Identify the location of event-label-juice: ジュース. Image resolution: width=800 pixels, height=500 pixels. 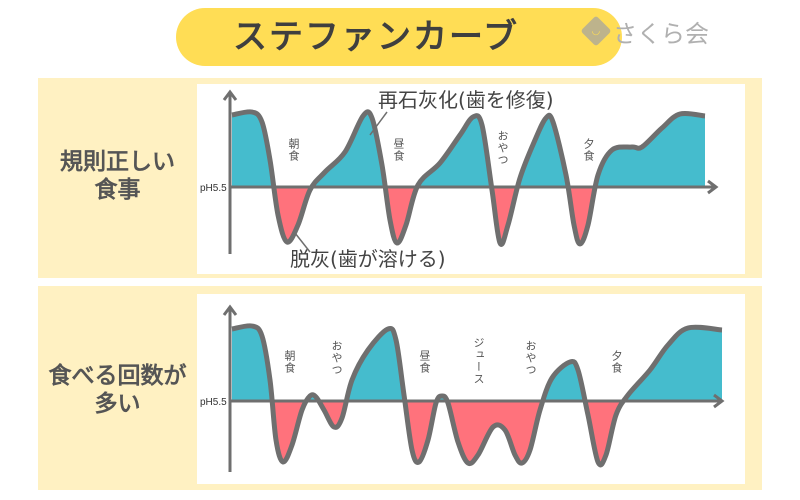
(478, 361).